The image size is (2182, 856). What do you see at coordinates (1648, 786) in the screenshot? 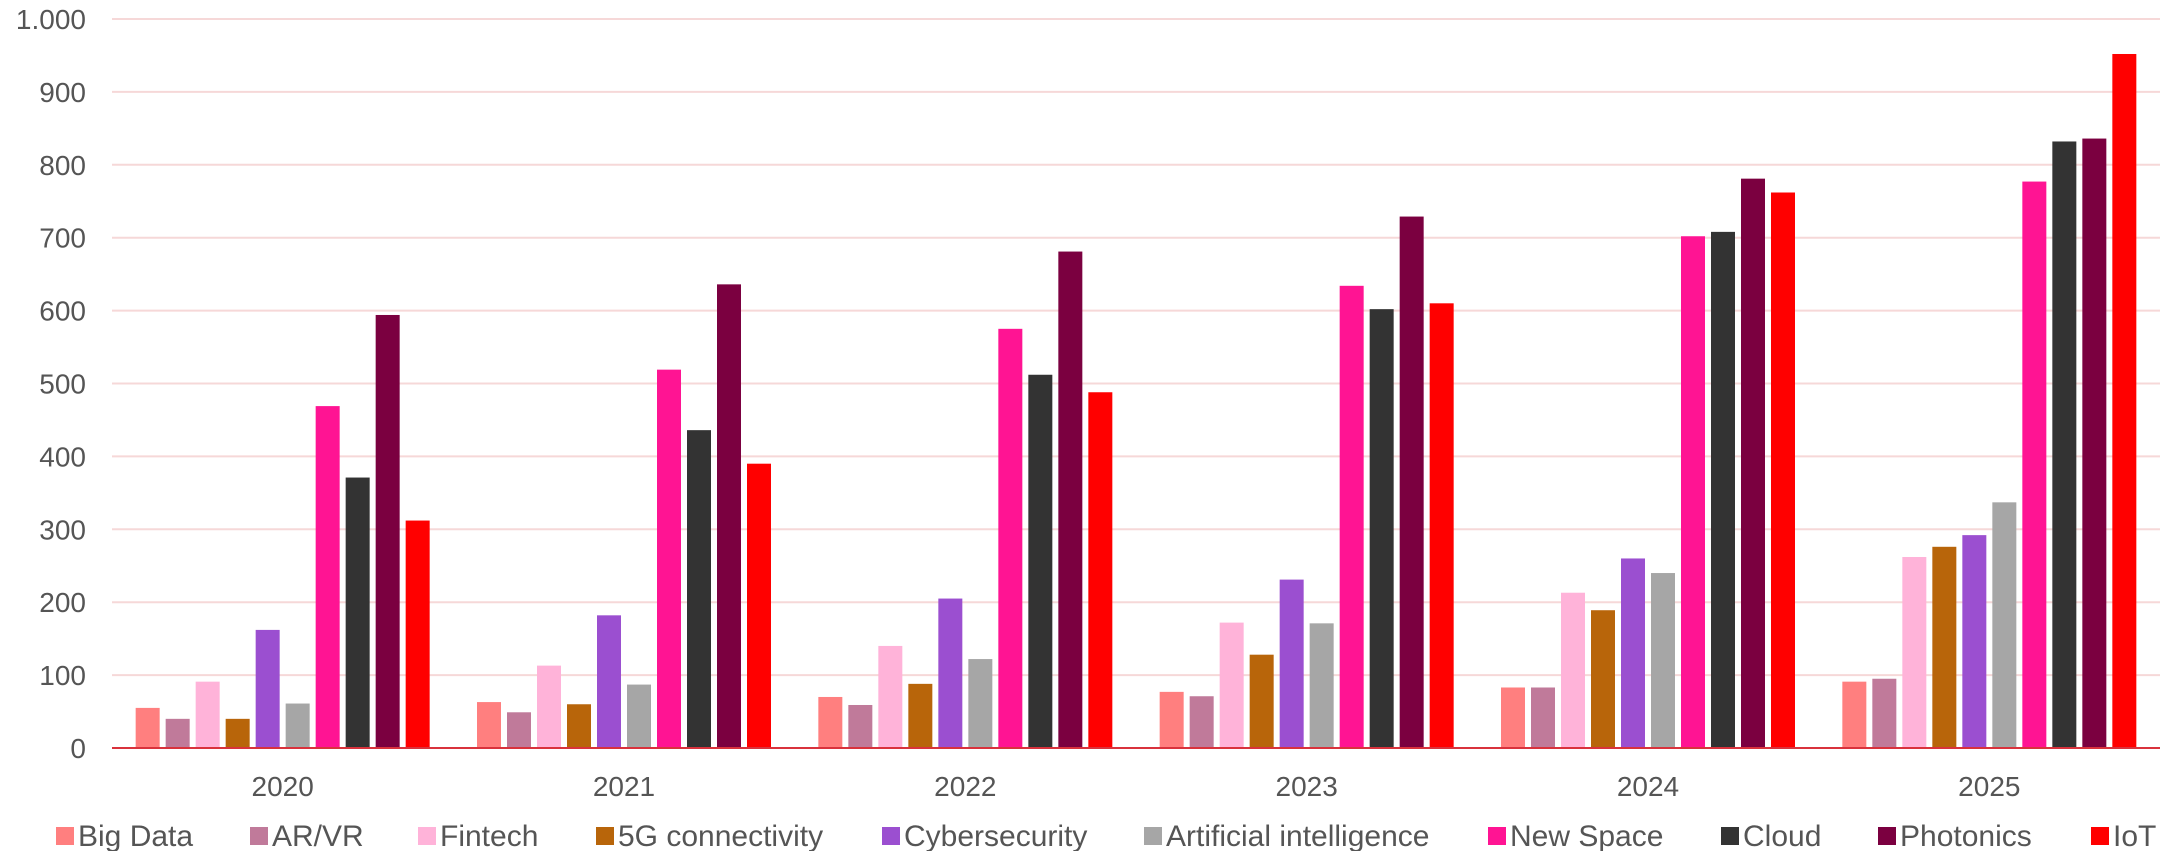
I see `x-category-label: 2024` at bounding box center [1648, 786].